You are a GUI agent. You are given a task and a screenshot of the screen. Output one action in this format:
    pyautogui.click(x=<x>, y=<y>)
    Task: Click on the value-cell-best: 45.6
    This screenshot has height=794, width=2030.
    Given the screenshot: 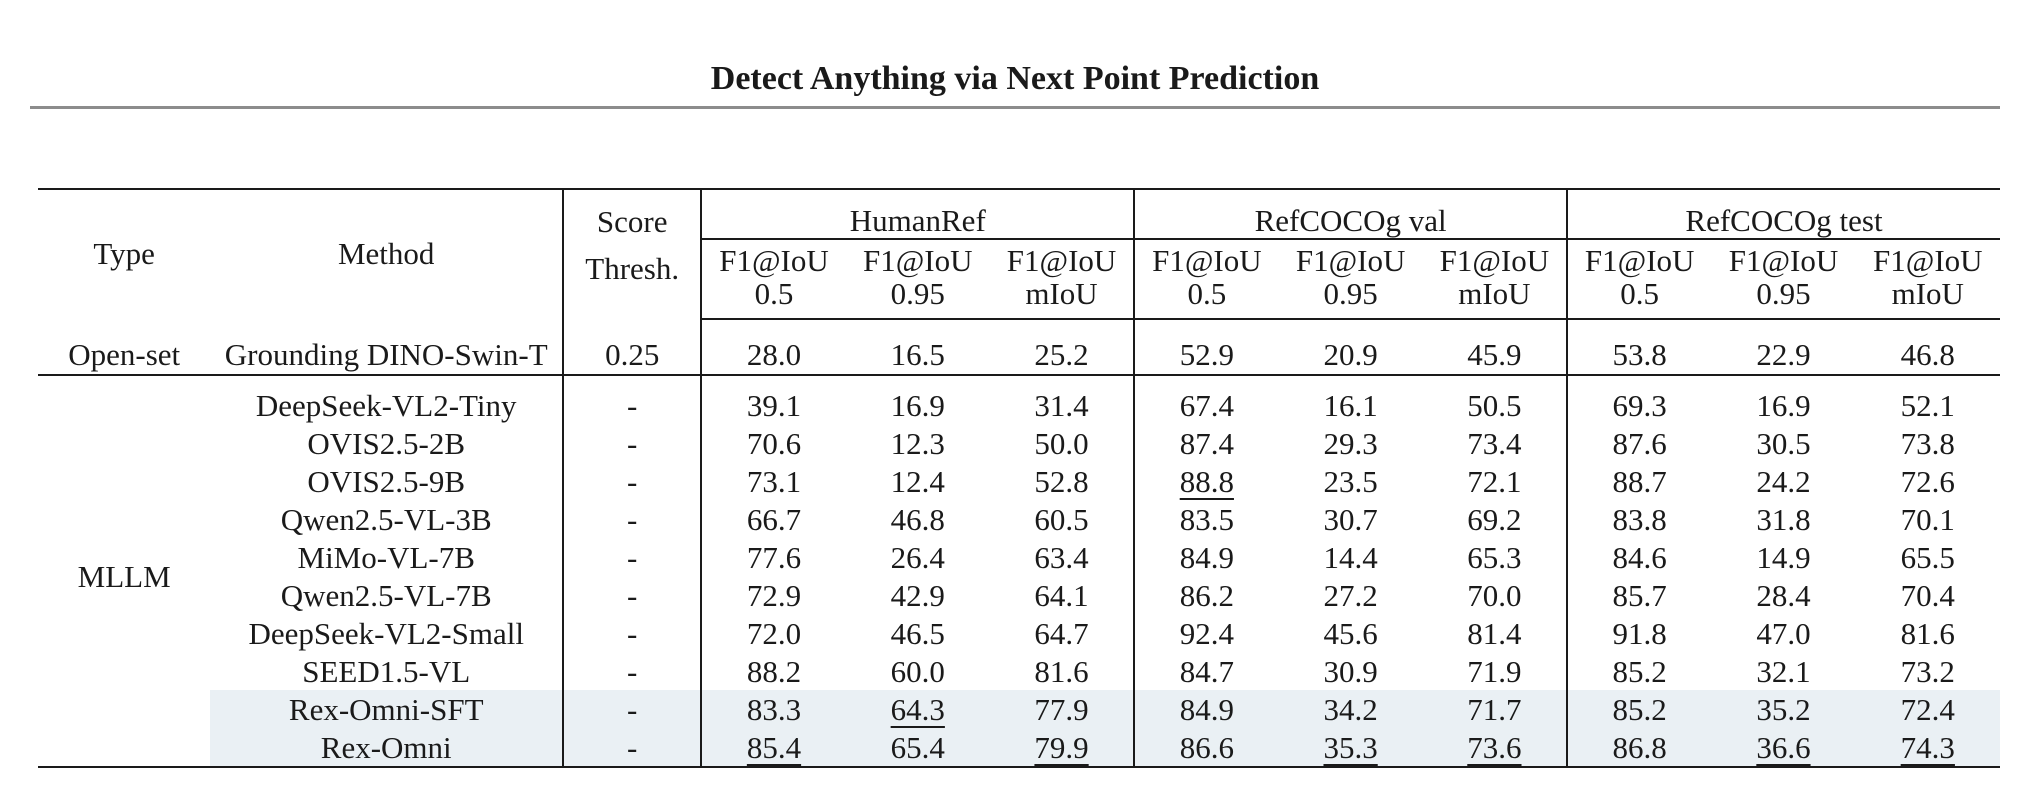 What is the action you would take?
    pyautogui.click(x=1350, y=633)
    